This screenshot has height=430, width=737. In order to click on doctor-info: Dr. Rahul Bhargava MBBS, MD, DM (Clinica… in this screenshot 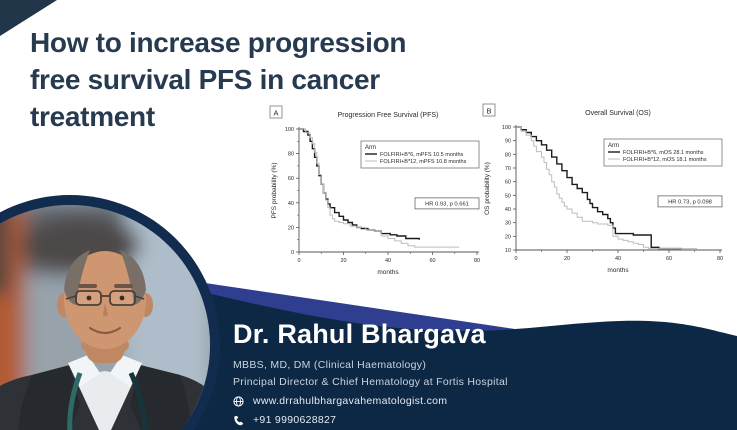, I will do `click(370, 372)`.